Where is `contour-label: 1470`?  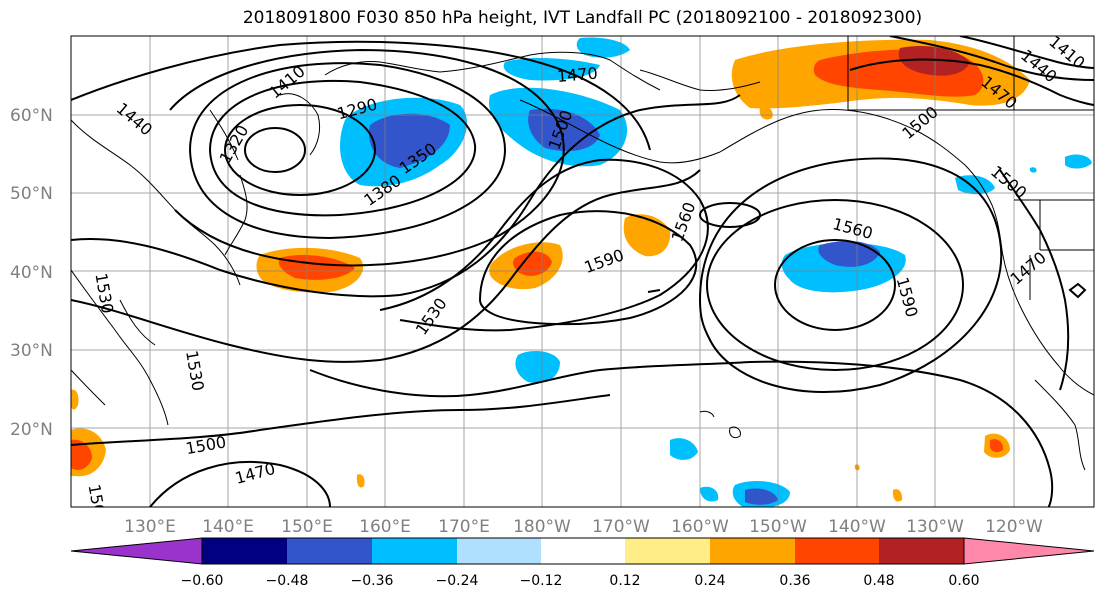
contour-label: 1470 is located at coordinates (577, 74).